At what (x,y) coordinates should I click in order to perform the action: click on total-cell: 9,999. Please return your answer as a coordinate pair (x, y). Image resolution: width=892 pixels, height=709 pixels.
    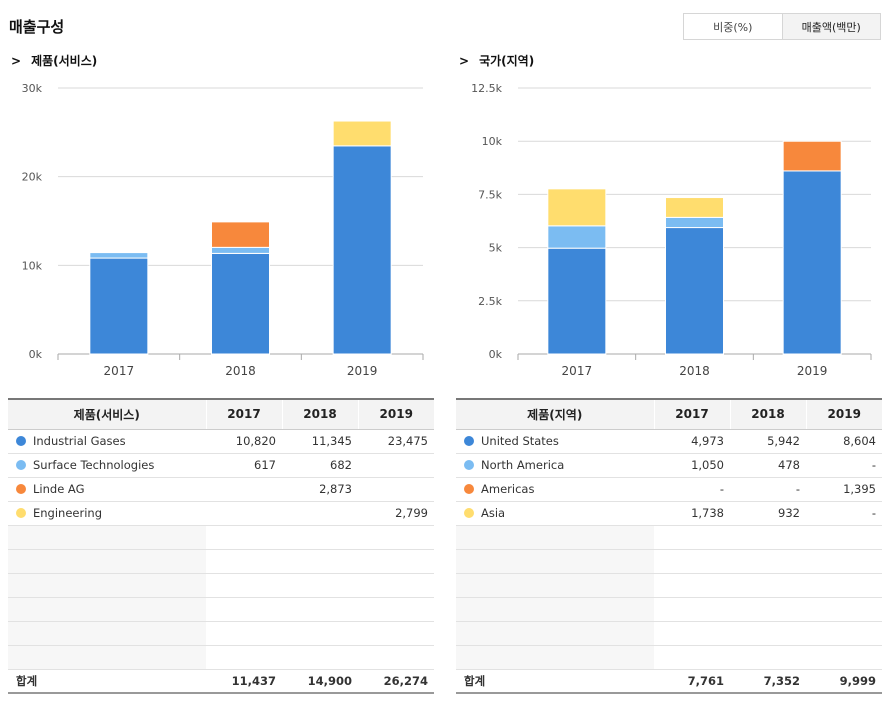
    Looking at the image, I should click on (844, 681).